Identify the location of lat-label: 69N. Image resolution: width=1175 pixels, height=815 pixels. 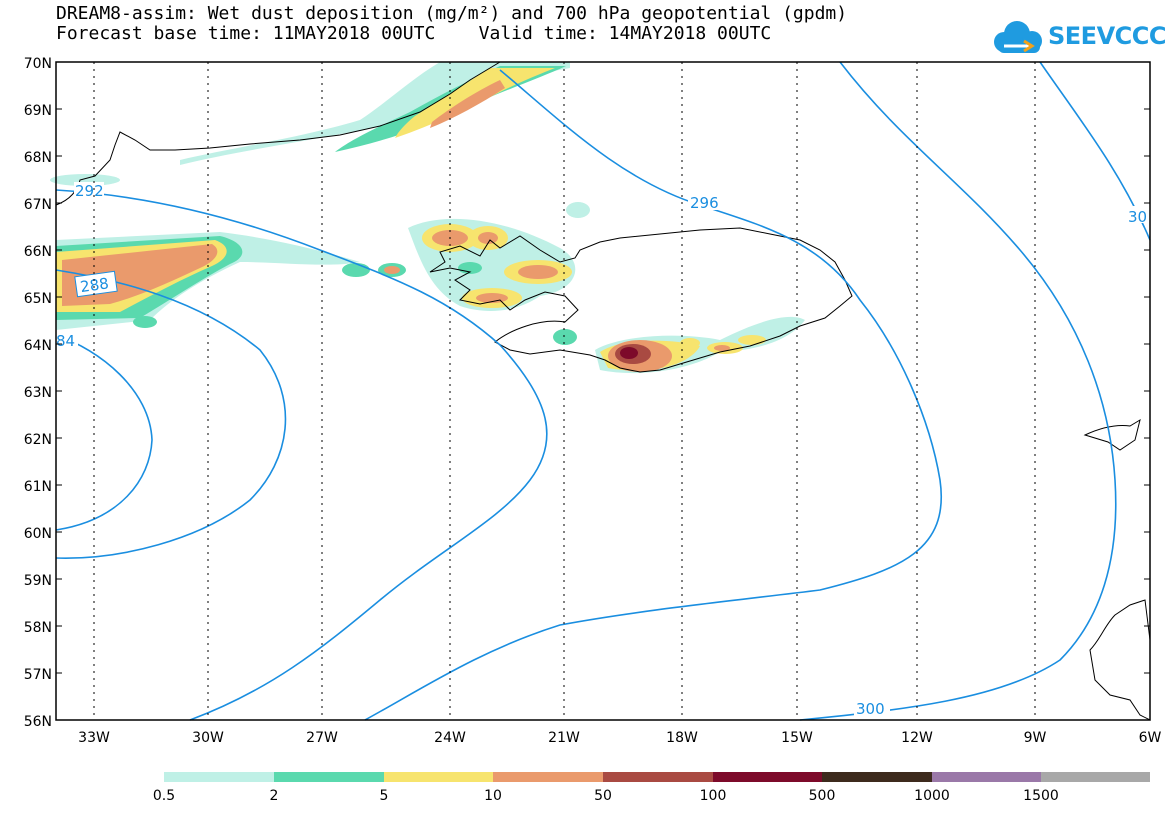
(38, 111).